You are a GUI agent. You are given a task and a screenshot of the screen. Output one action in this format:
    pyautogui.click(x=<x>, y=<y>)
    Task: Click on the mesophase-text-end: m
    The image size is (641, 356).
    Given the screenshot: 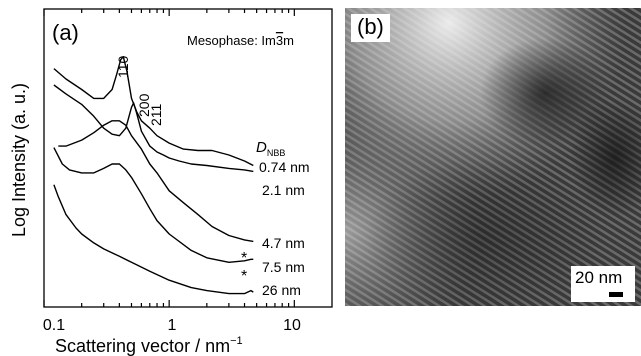 What is the action you would take?
    pyautogui.click(x=288, y=40)
    